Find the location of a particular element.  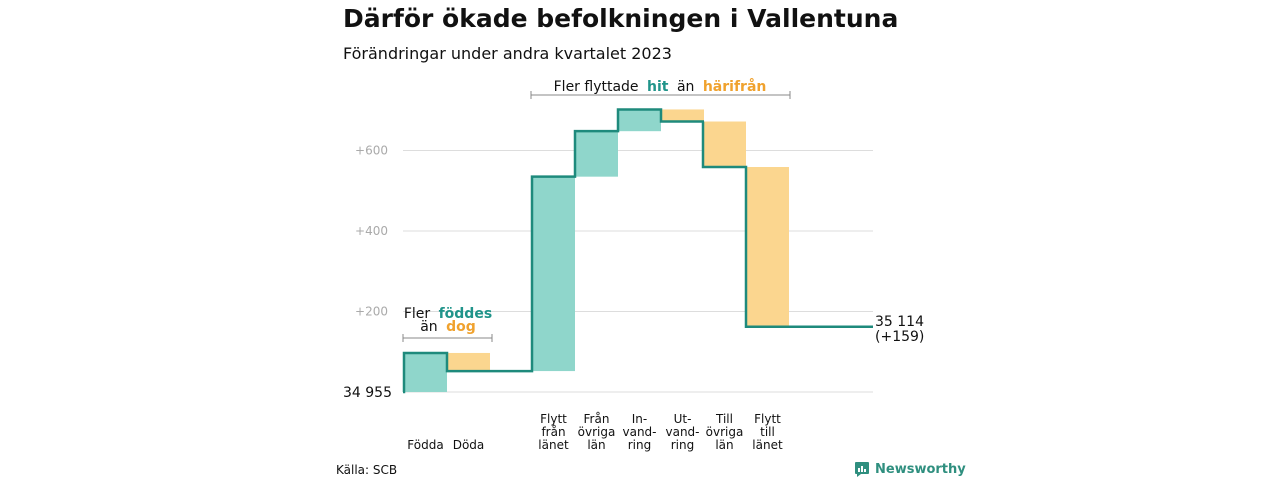

category-label: In-vand-ring is located at coordinates (639, 432).